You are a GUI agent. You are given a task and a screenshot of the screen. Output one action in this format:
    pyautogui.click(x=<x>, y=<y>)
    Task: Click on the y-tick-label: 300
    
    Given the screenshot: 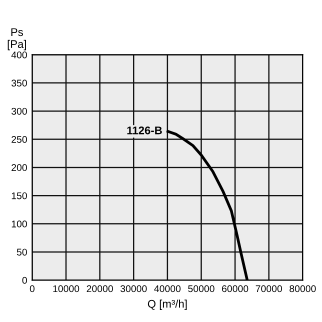 What is the action you would take?
    pyautogui.click(x=19, y=111)
    